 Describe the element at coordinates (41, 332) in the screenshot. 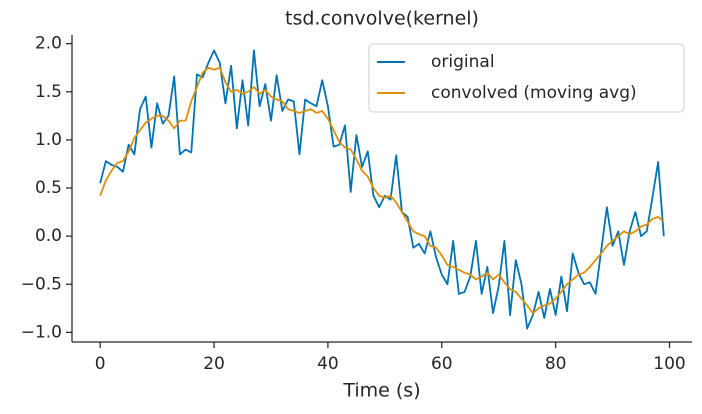

I see `y-tick-label: −1.0` at that location.